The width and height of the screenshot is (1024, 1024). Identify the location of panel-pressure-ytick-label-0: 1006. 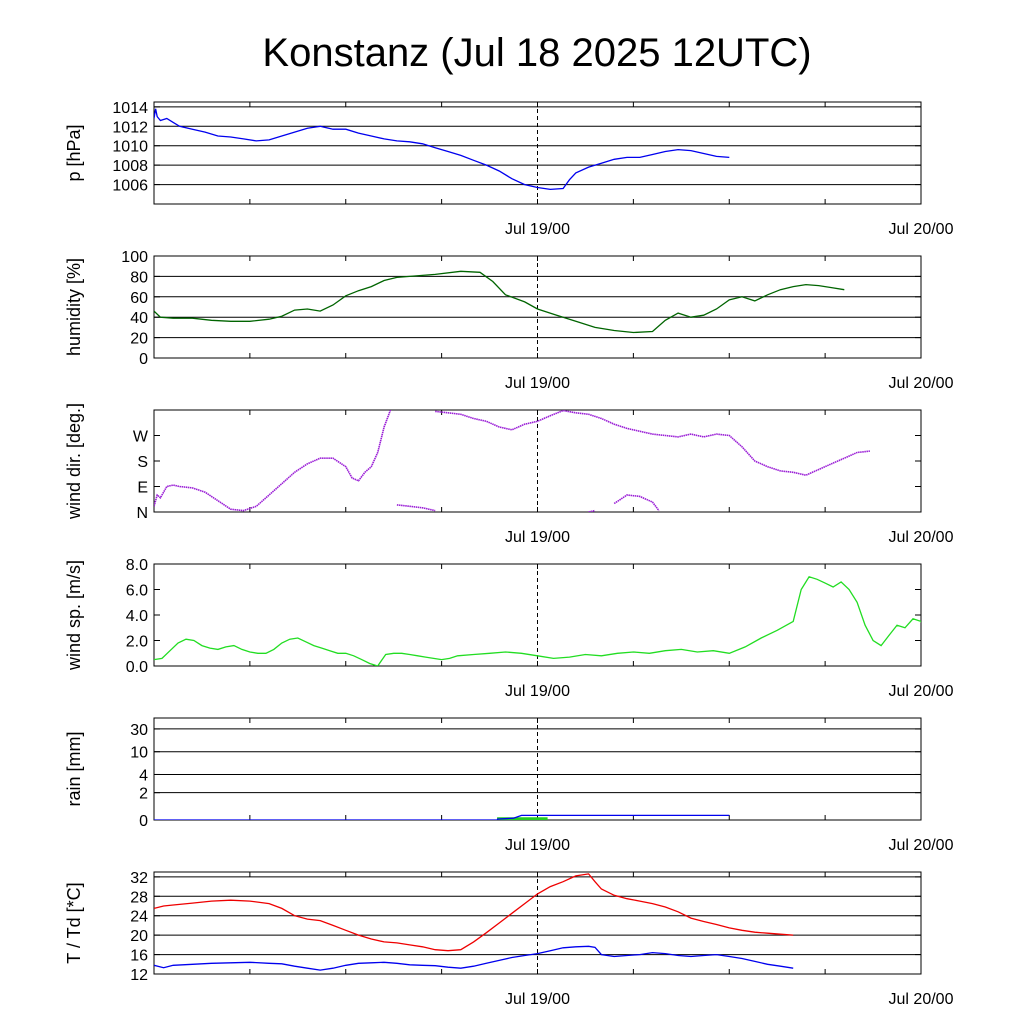
(130, 186).